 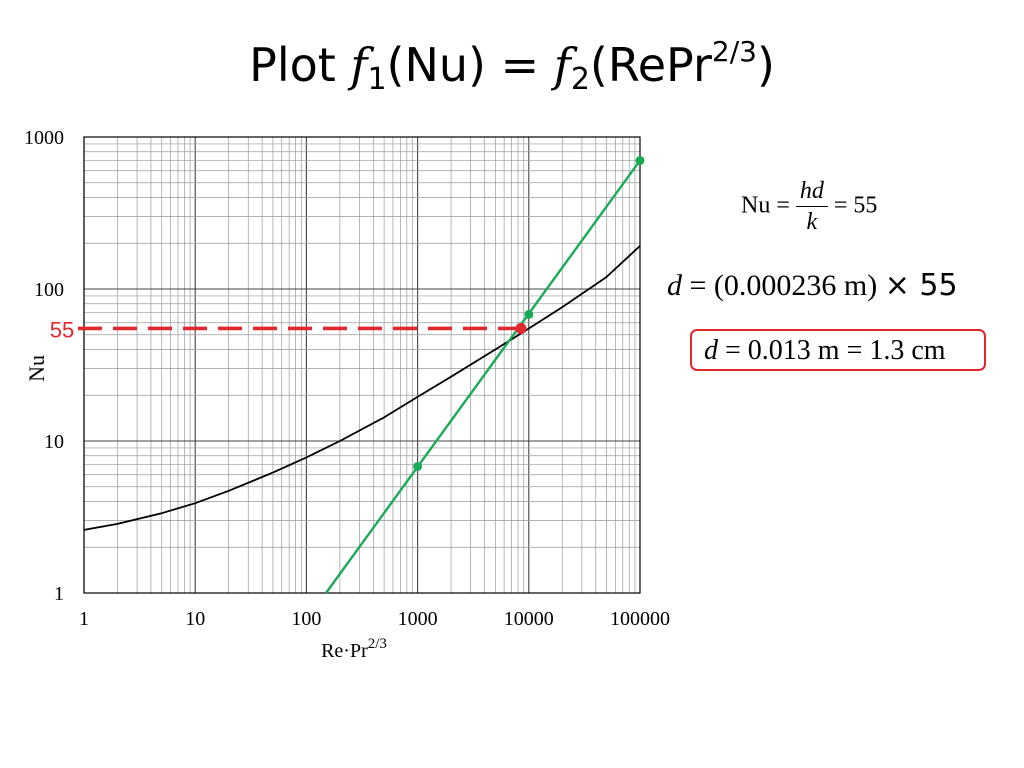 I want to click on x-tick-label: 1, so click(x=84, y=619).